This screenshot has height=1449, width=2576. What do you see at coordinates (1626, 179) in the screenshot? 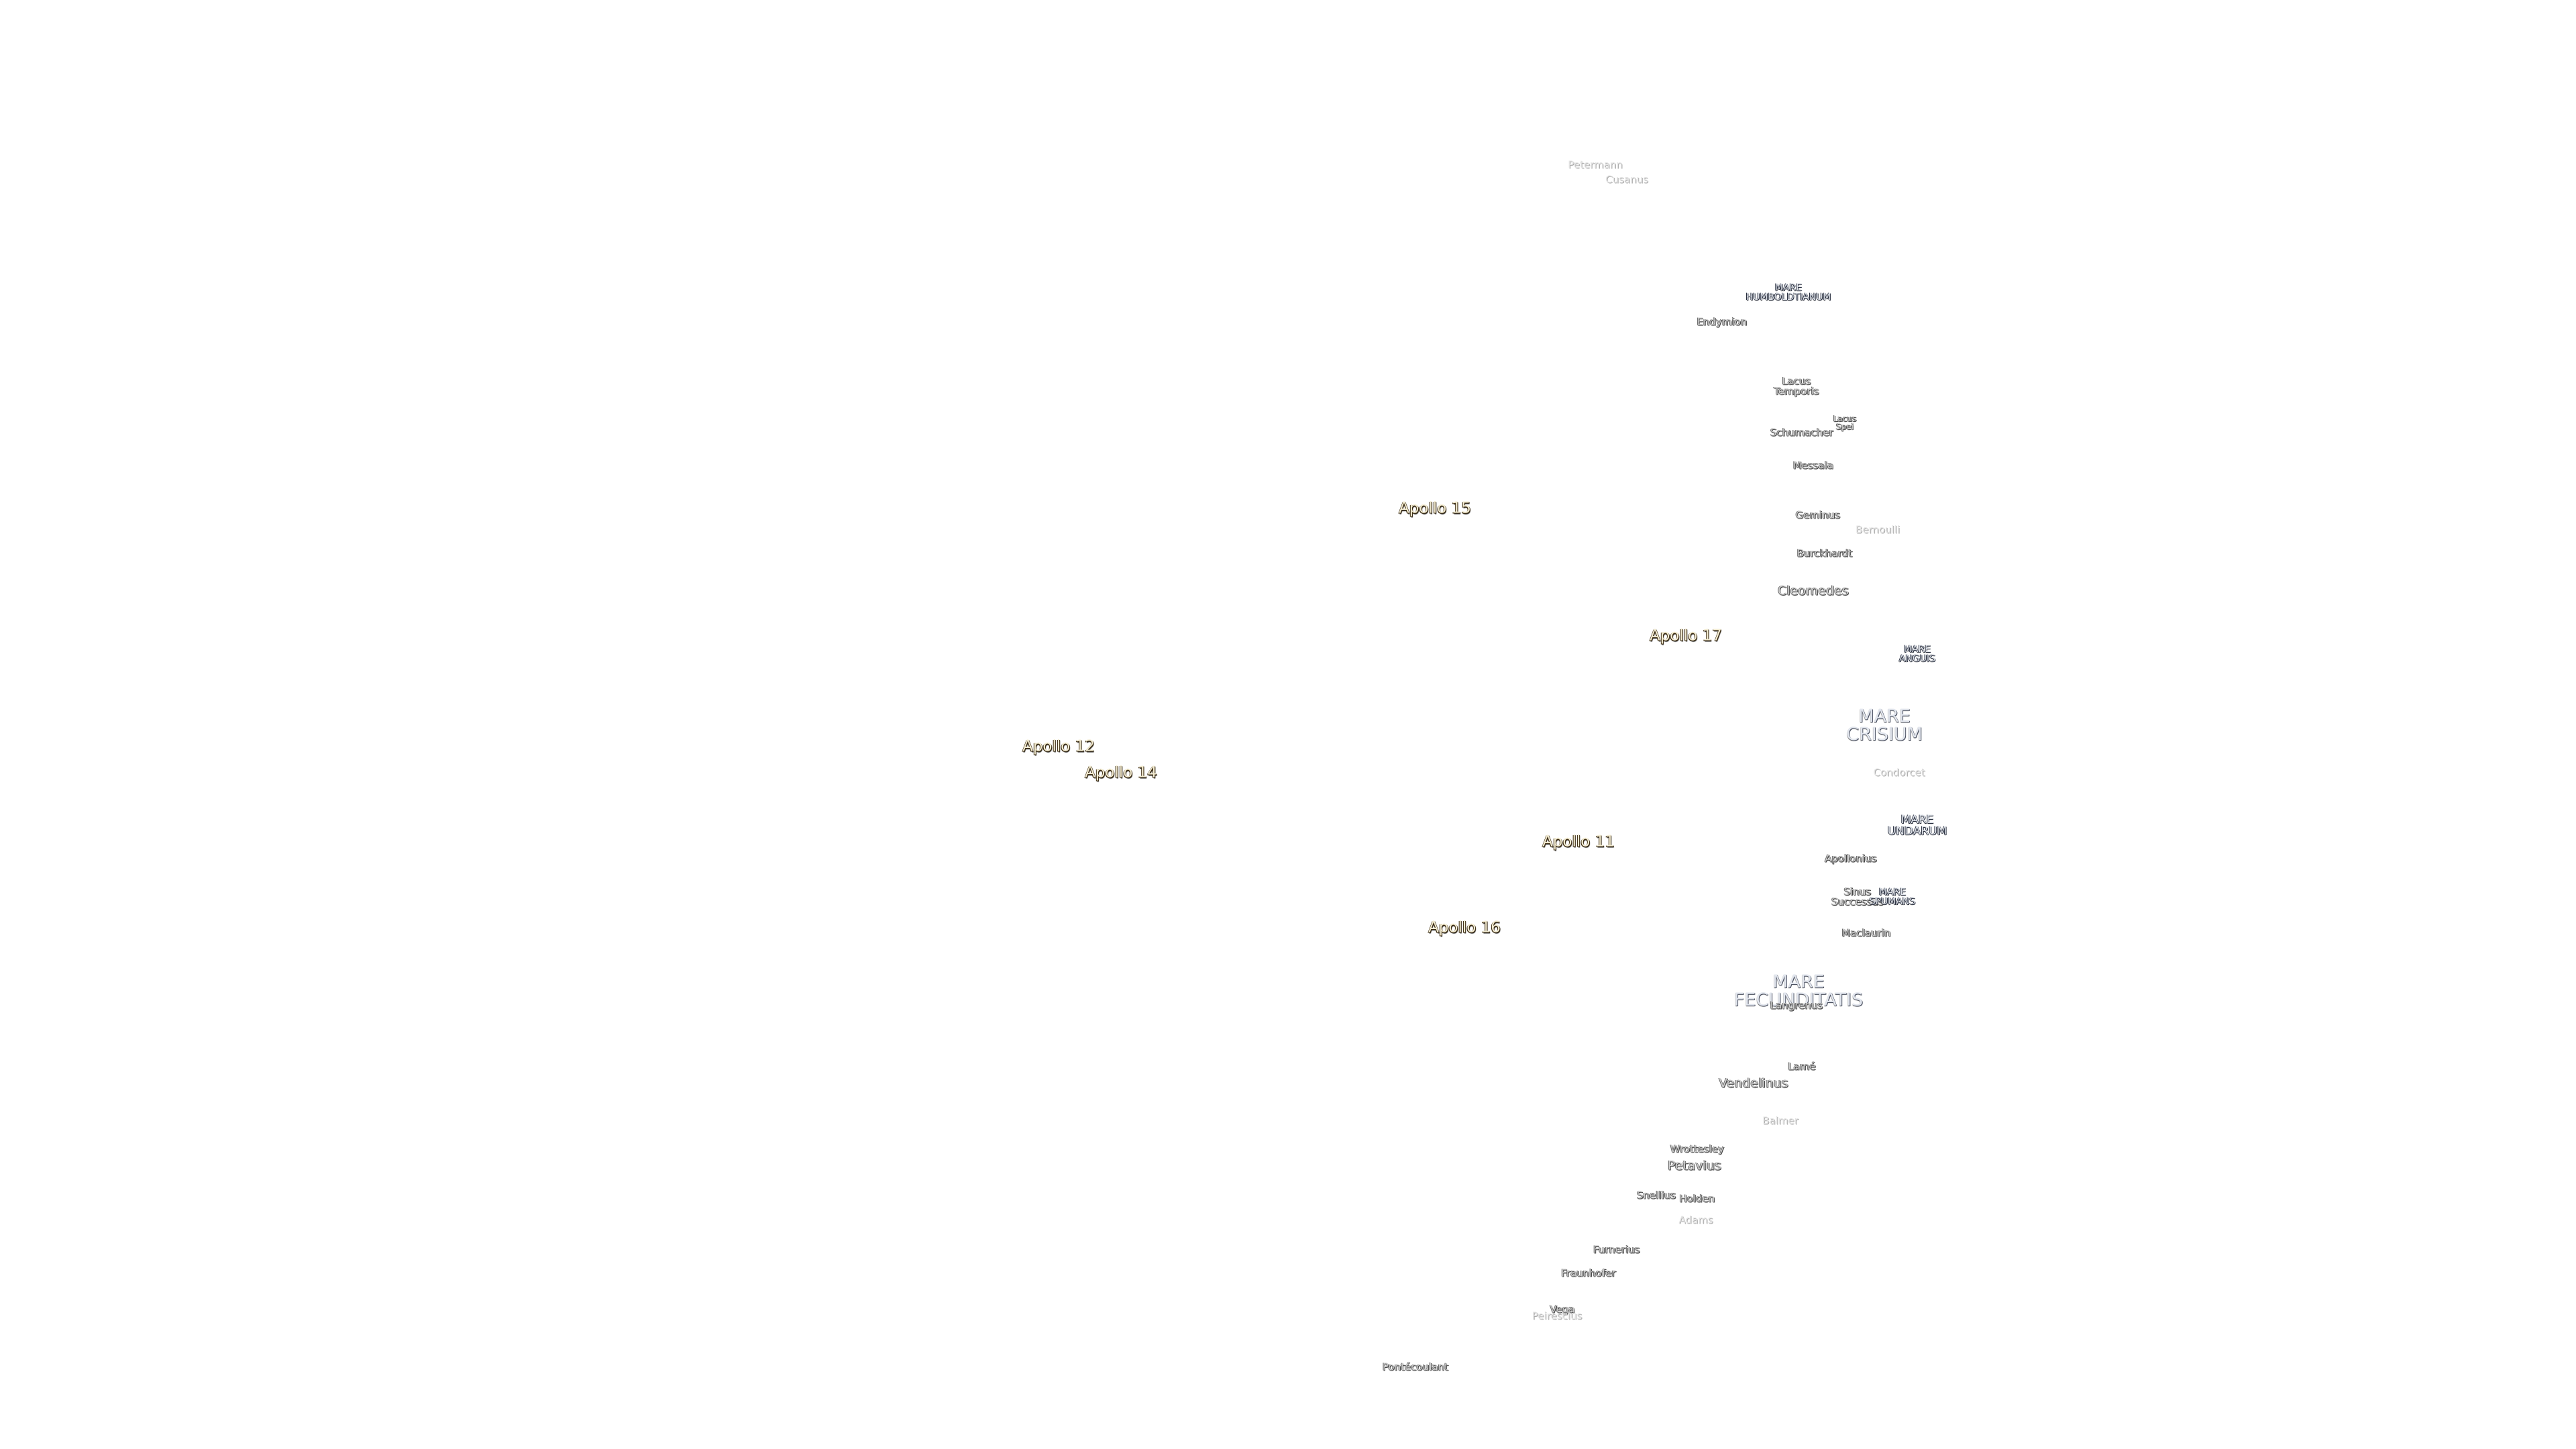
I see `crater-label: Cusanus` at bounding box center [1626, 179].